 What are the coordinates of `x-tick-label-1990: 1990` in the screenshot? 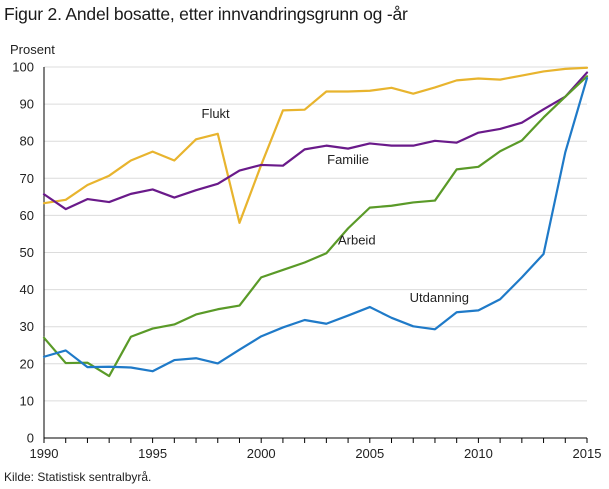 It's located at (44, 453).